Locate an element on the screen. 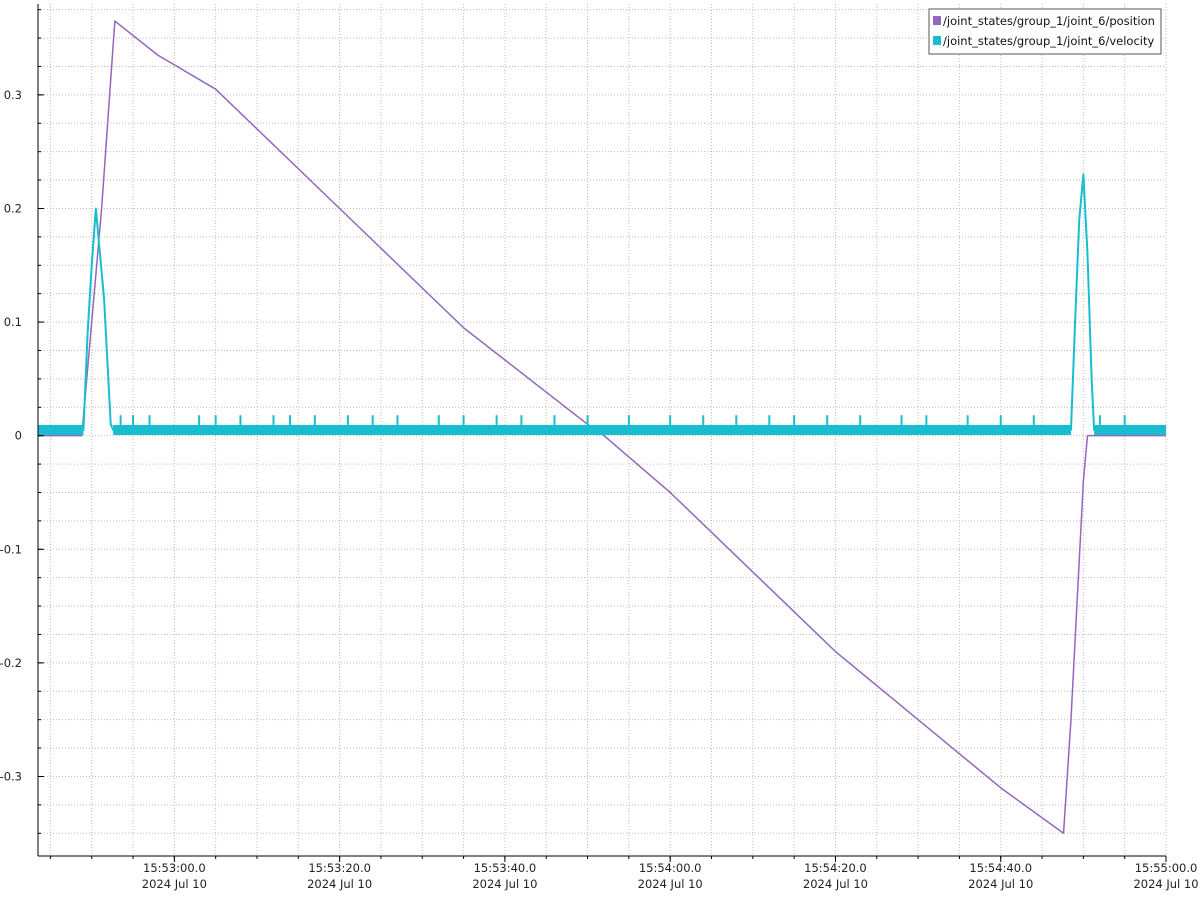 Image resolution: width=1200 pixels, height=900 pixels. x-tick-label-time: 15:54:40.0 is located at coordinates (1000, 868).